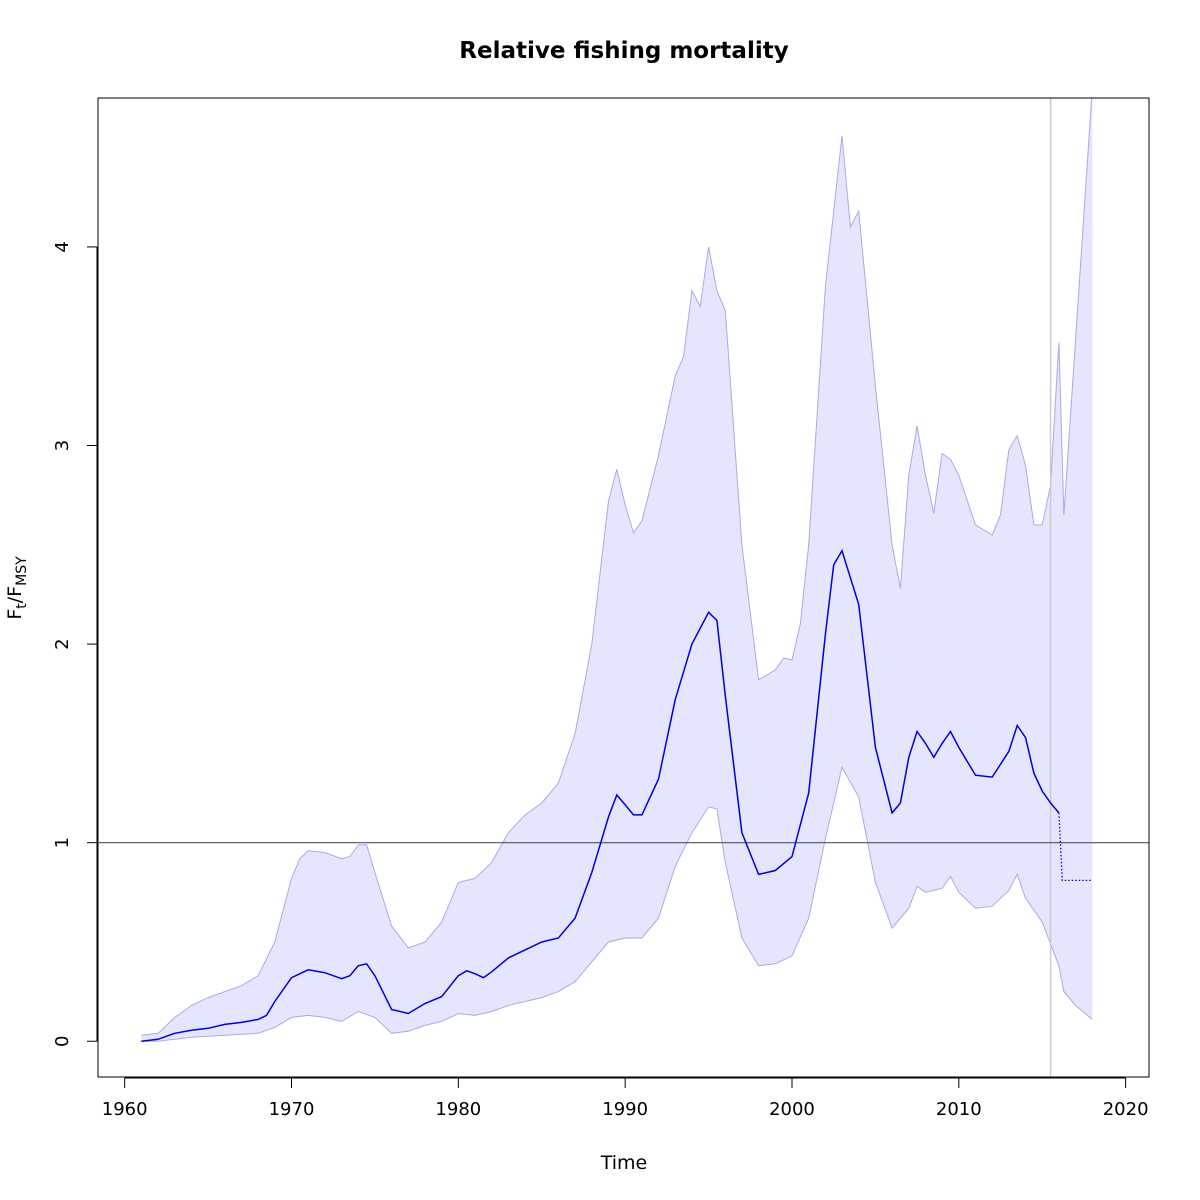 The height and width of the screenshot is (1200, 1200). I want to click on y-tick-label: 4, so click(62, 246).